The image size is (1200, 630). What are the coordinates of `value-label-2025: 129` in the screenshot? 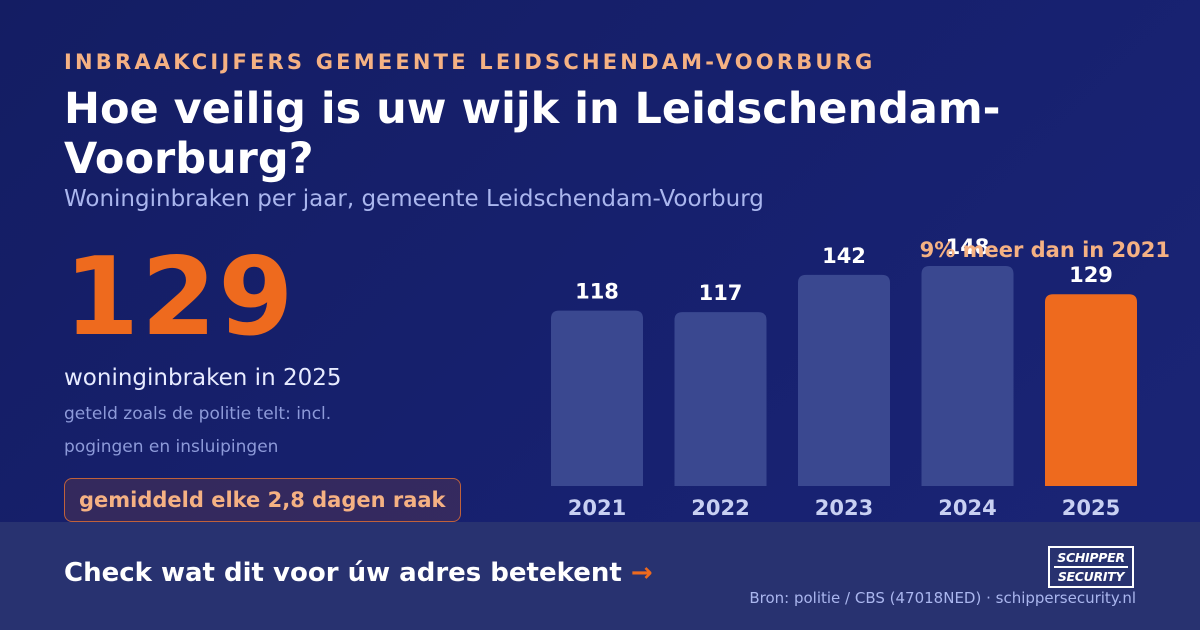 It's located at (1091, 275).